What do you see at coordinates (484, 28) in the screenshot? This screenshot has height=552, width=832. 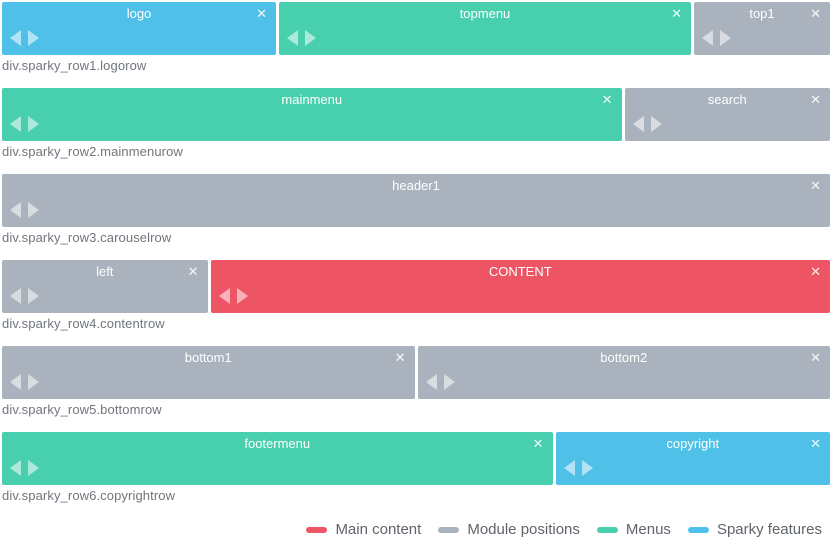 I see `position-block-topmenu: topmenu ✕` at bounding box center [484, 28].